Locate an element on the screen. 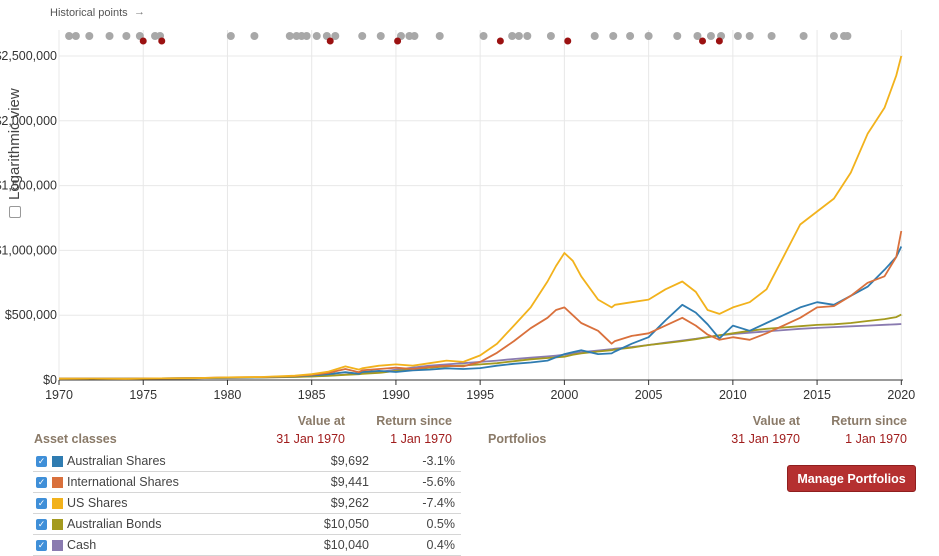 This screenshot has height=556, width=939. asset-value: $10,050 is located at coordinates (346, 524).